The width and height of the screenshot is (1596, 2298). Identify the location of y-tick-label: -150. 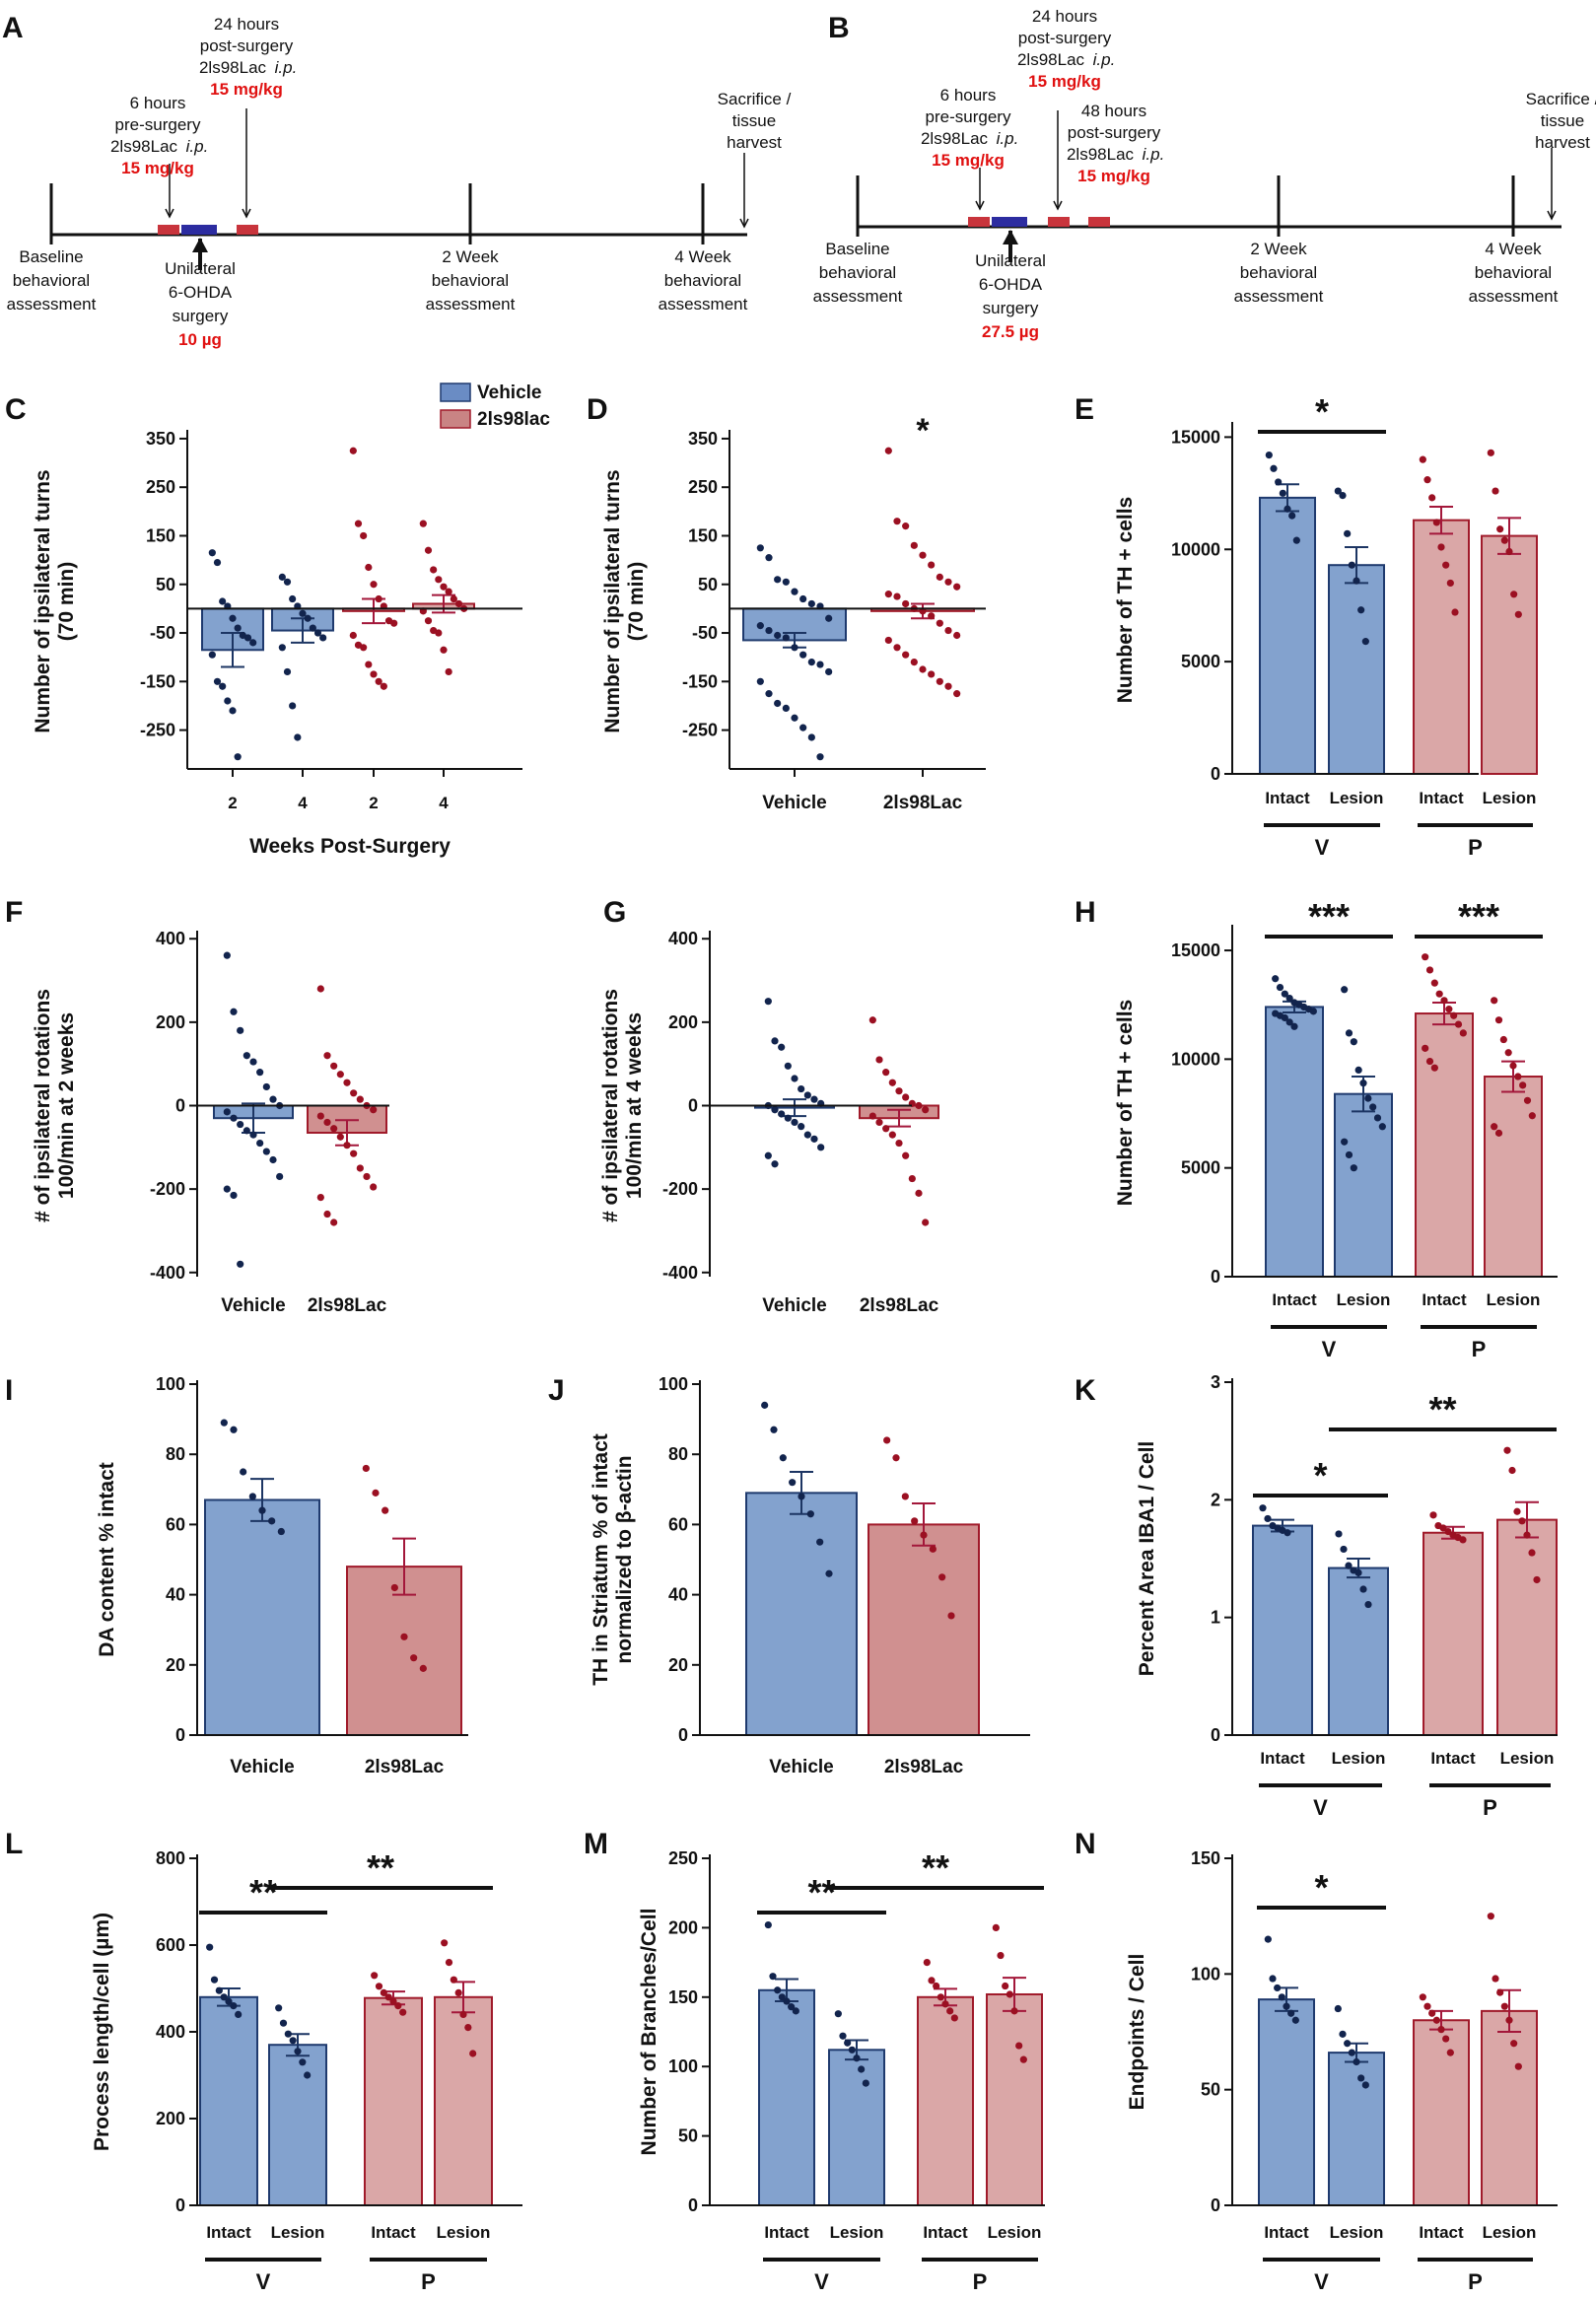
(700, 681).